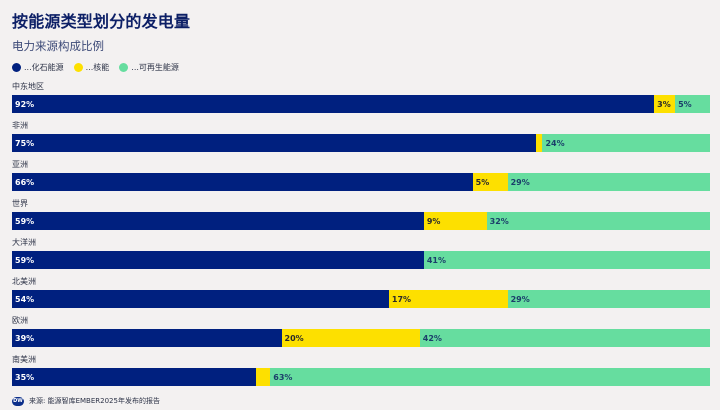 Image resolution: width=720 pixels, height=410 pixels. What do you see at coordinates (448, 299) in the screenshot?
I see `bar-segment-nuclear: 17%` at bounding box center [448, 299].